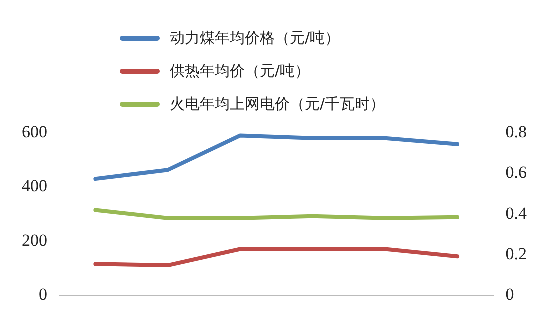 The width and height of the screenshot is (549, 322). I want to click on y2-tick-label: 0.6, so click(516, 172).